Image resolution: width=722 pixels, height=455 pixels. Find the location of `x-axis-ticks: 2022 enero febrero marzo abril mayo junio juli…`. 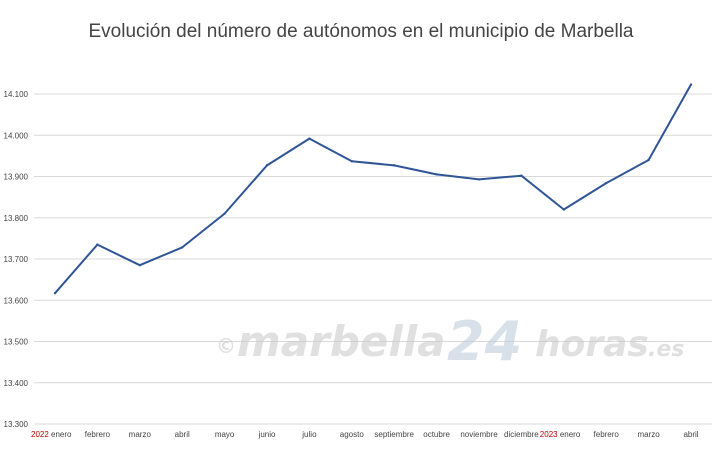

x-axis-ticks: 2022 enero febrero marzo abril mayo junio juli… is located at coordinates (365, 434).